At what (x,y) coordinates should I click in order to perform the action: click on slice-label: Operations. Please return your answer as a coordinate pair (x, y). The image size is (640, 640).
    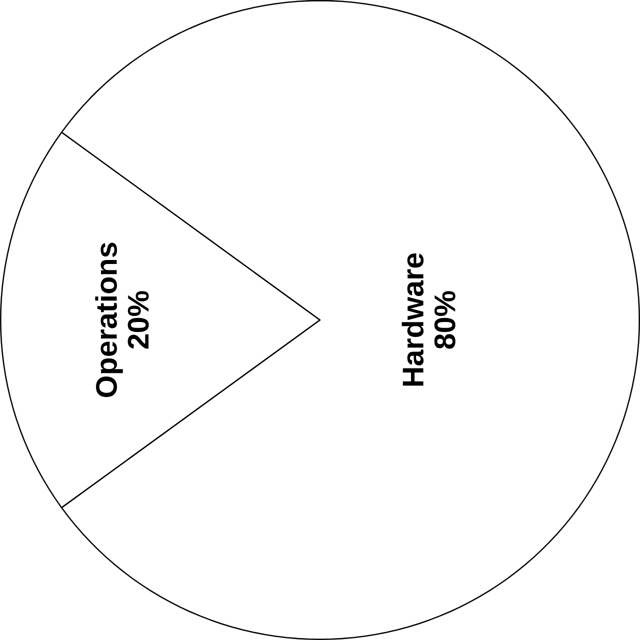
    Looking at the image, I should click on (109, 320).